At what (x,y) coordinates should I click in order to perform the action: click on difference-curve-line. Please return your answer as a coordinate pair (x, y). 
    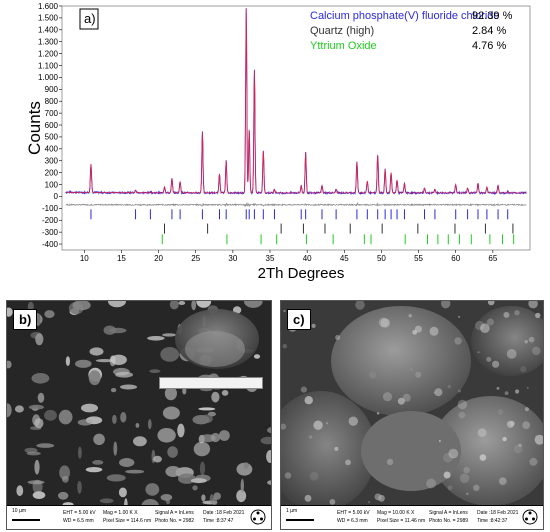
    Looking at the image, I should click on (296, 204).